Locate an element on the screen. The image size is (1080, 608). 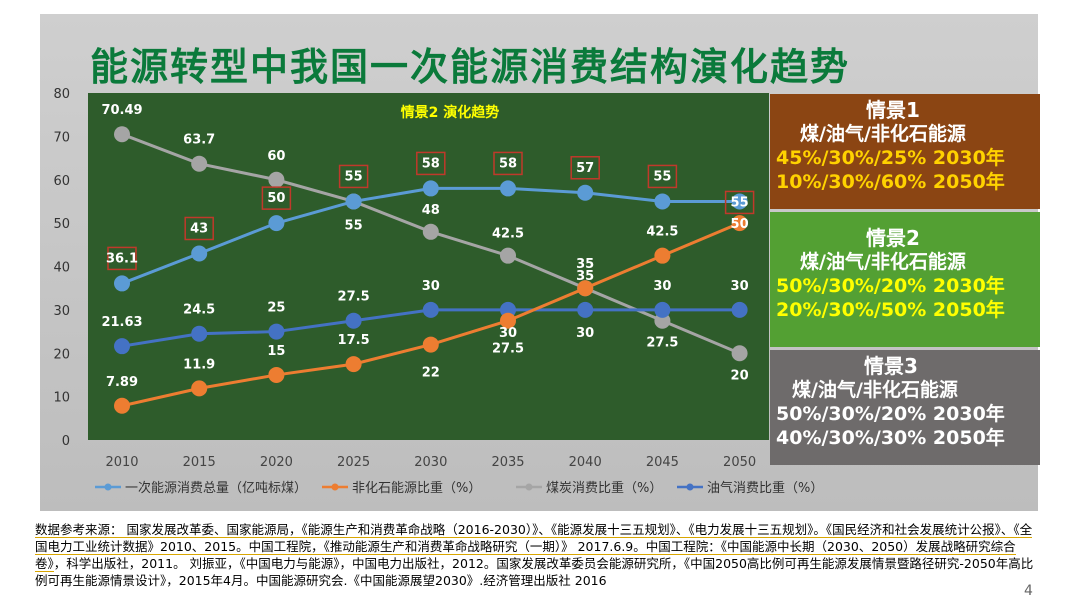
x-tick-label: 2050 is located at coordinates (739, 462).